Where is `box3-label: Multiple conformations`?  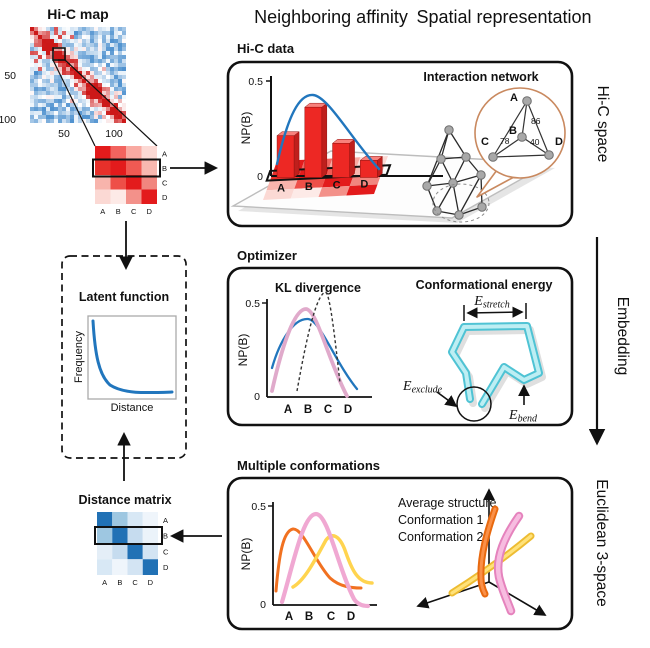
box3-label: Multiple conformations is located at coordinates (308, 465).